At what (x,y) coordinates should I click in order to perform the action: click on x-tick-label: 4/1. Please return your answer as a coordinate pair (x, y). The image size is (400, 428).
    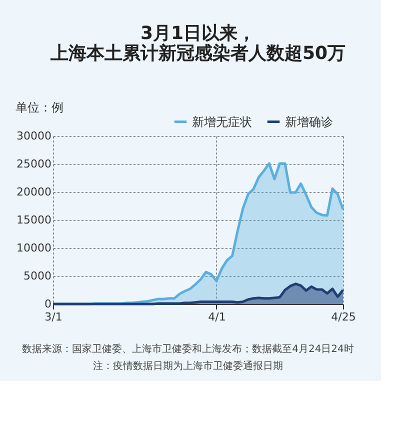
    Looking at the image, I should click on (217, 317).